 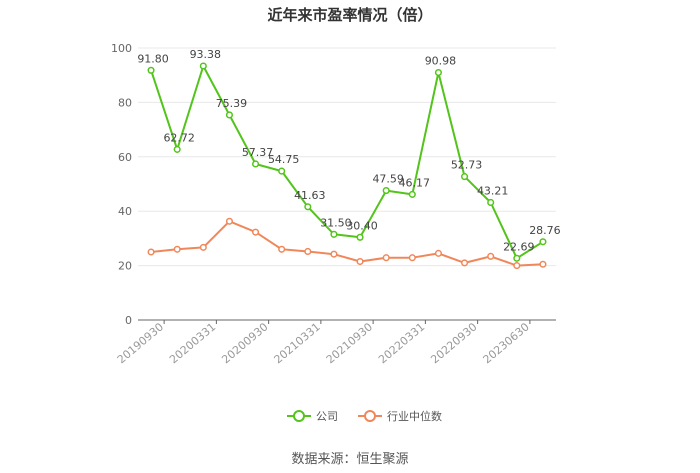 I want to click on data-label: 91.80, so click(x=153, y=58).